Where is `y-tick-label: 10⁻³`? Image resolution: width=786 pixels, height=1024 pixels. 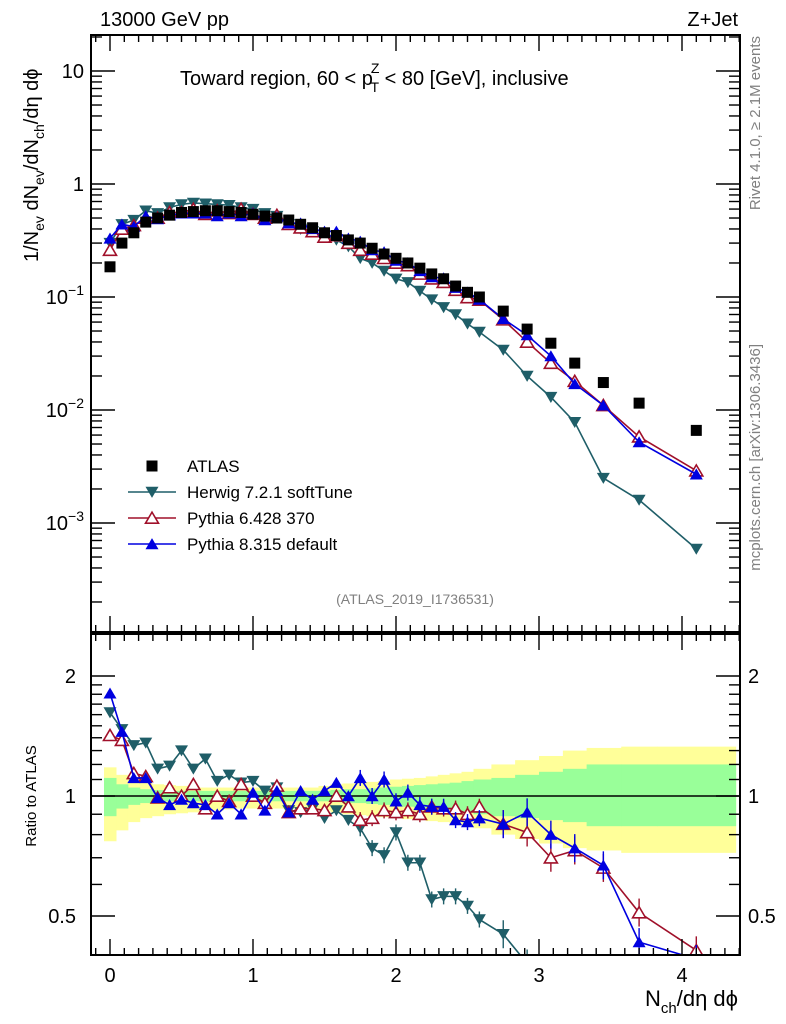
y-tick-label: 10⁻³ is located at coordinates (65, 521).